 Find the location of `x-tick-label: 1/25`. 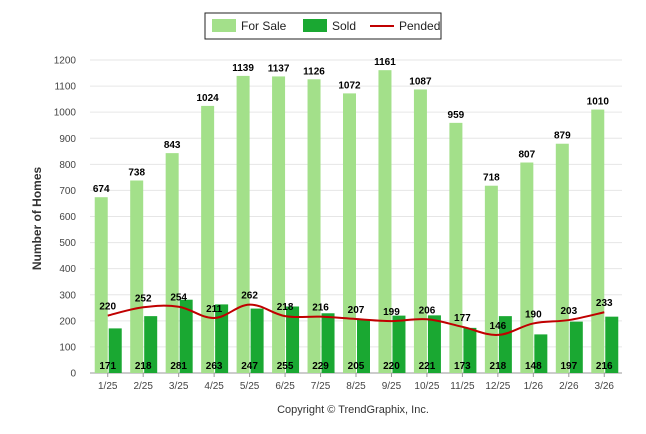

x-tick-label: 1/25 is located at coordinates (108, 386).